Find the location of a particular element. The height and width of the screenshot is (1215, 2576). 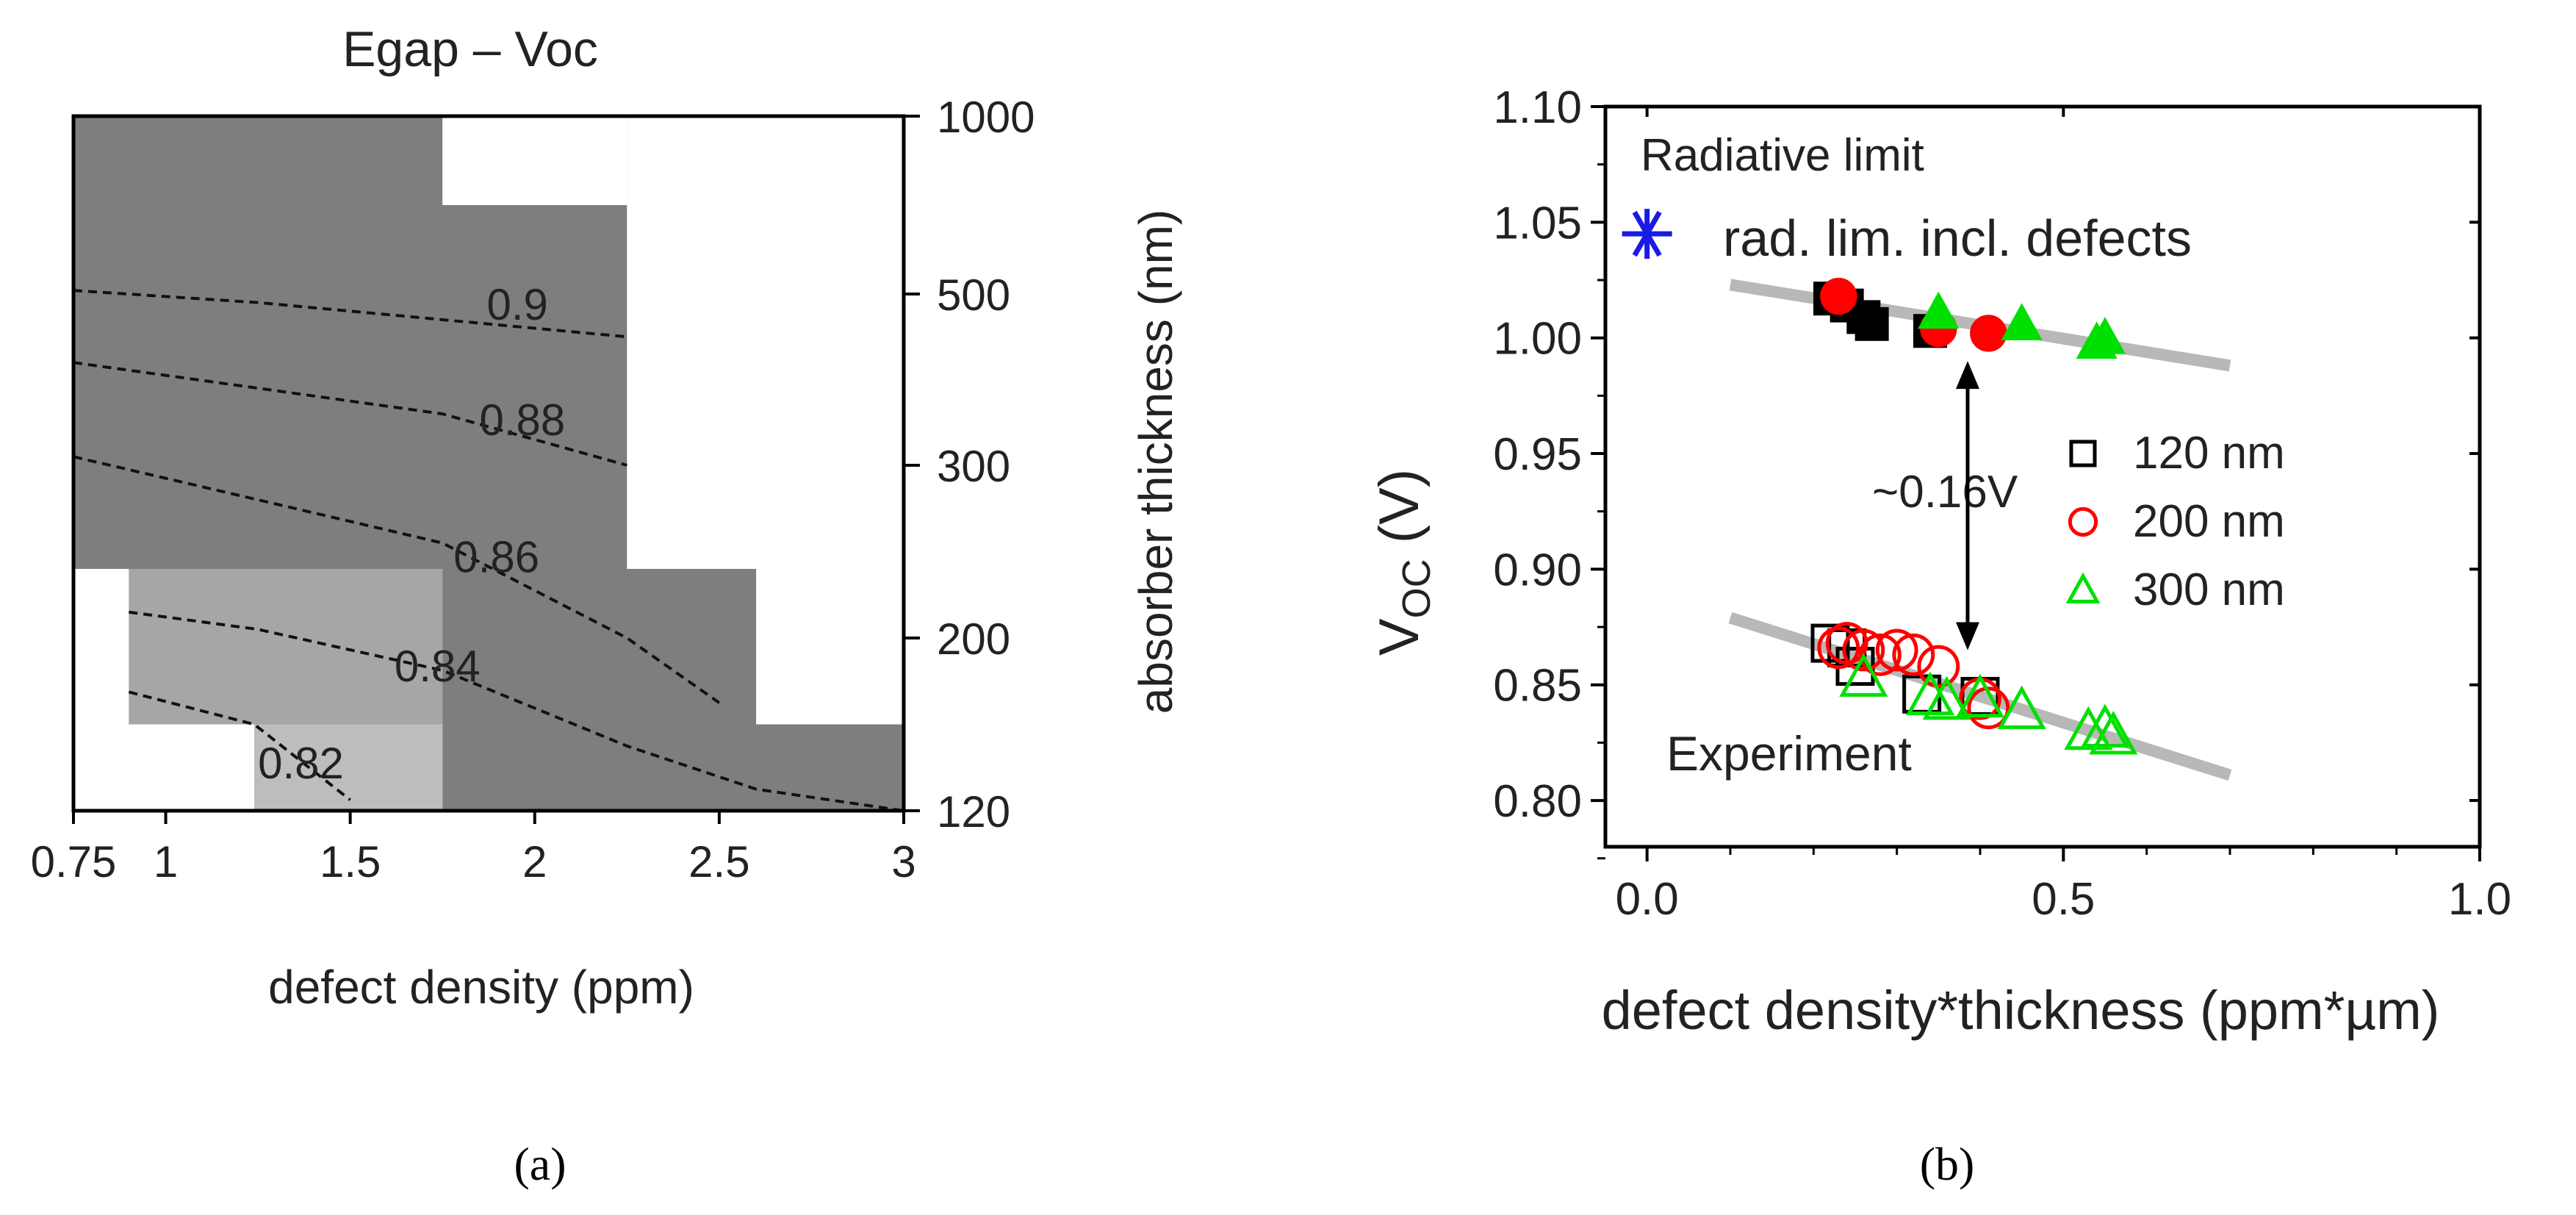

legend-label: 200 nm is located at coordinates (2209, 521).